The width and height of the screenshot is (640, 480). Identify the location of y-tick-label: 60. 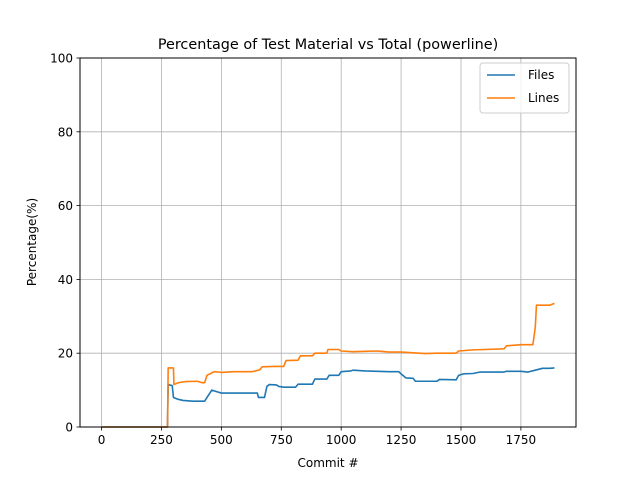
(65, 206).